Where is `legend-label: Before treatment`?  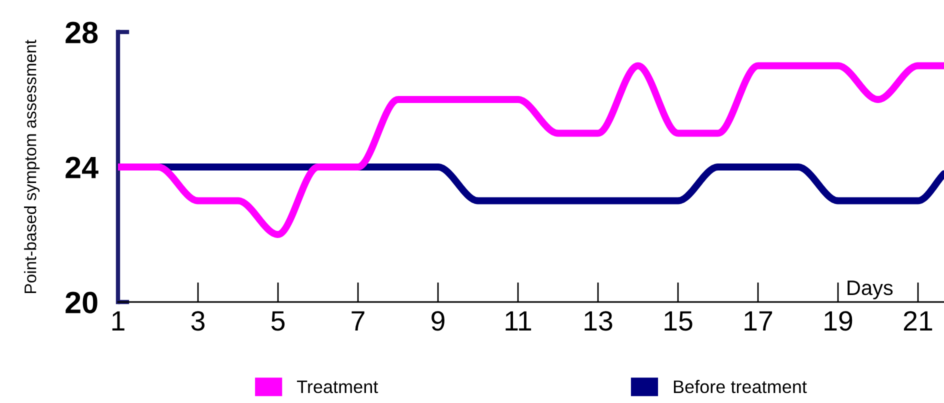
legend-label: Before treatment is located at coordinates (740, 387).